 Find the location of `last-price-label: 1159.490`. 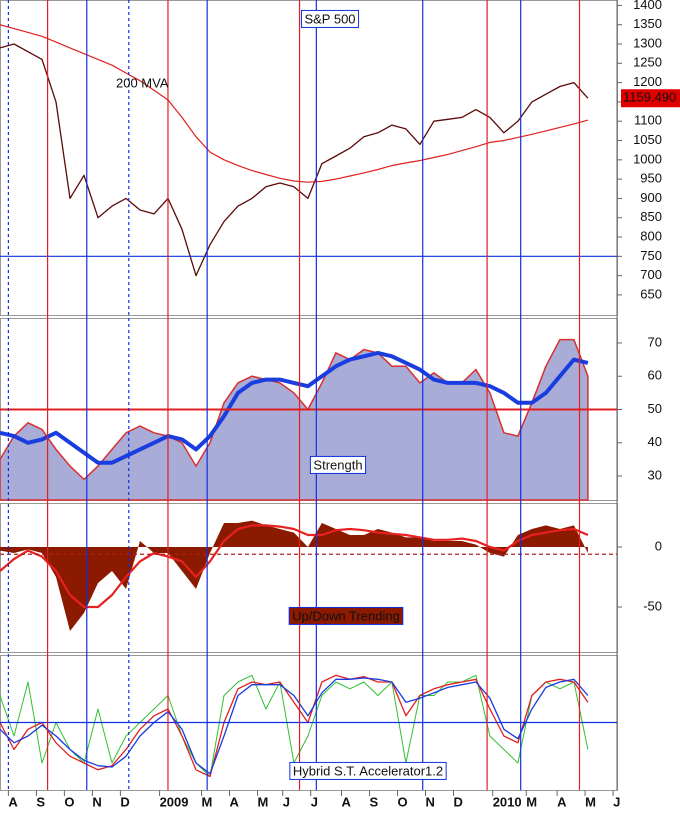

last-price-label: 1159.490 is located at coordinates (649, 97).